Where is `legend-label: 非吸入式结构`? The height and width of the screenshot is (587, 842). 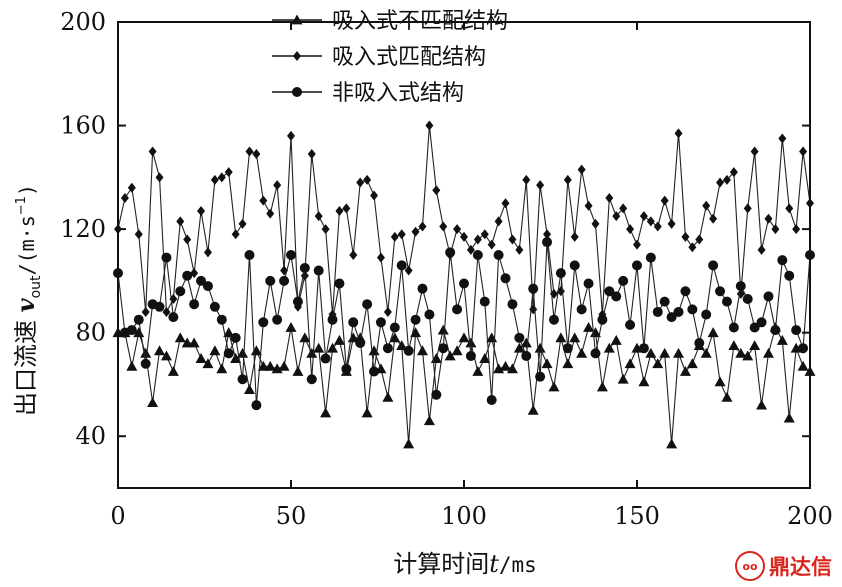
legend-label: 非吸入式结构 is located at coordinates (398, 93).